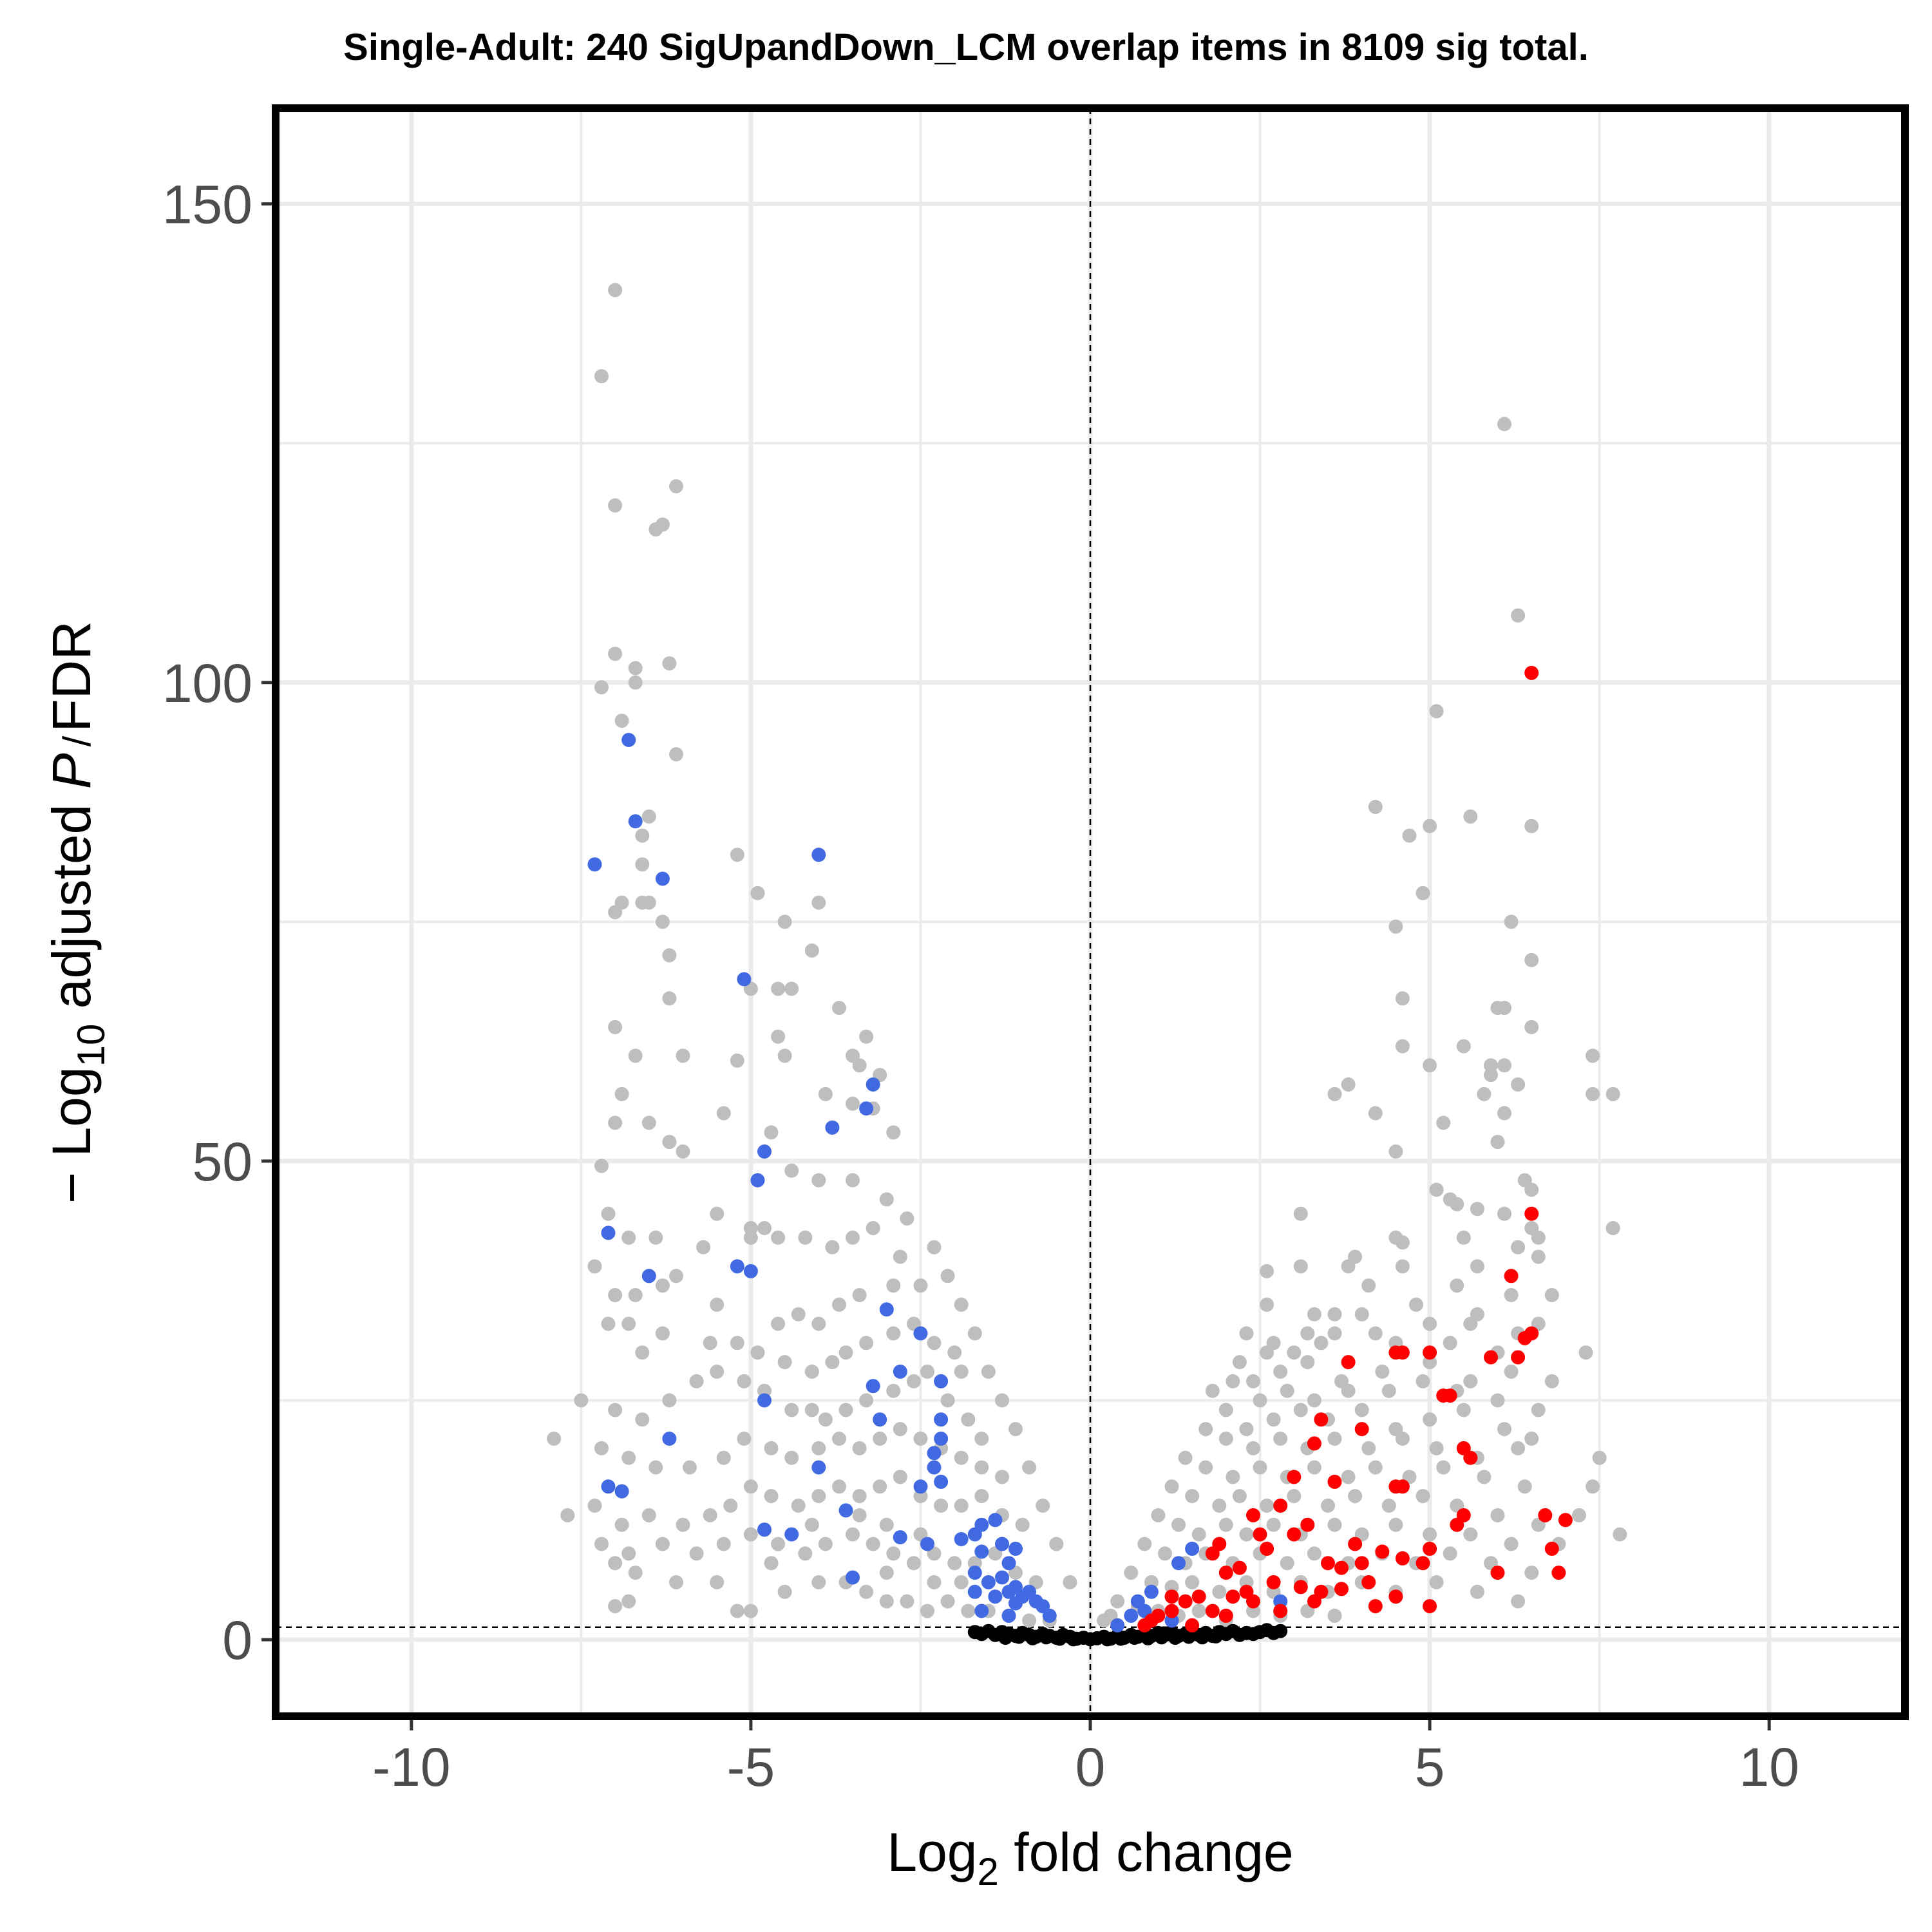  Describe the element at coordinates (1091, 1767) in the screenshot. I see `x-tick-label: 0` at that location.